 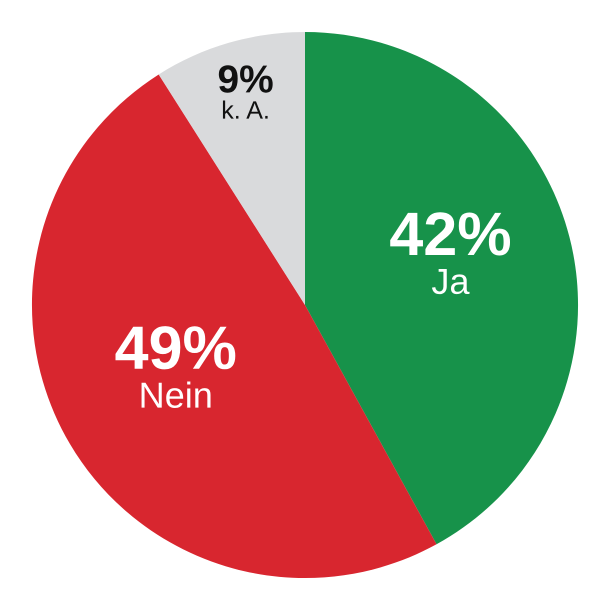 I want to click on data-label: 49%, so click(x=176, y=348).